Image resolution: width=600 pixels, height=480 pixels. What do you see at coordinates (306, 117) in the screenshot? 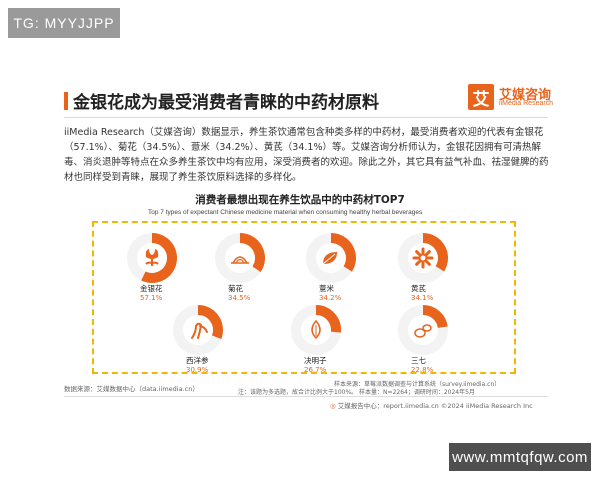
I see `title-divider` at bounding box center [306, 117].